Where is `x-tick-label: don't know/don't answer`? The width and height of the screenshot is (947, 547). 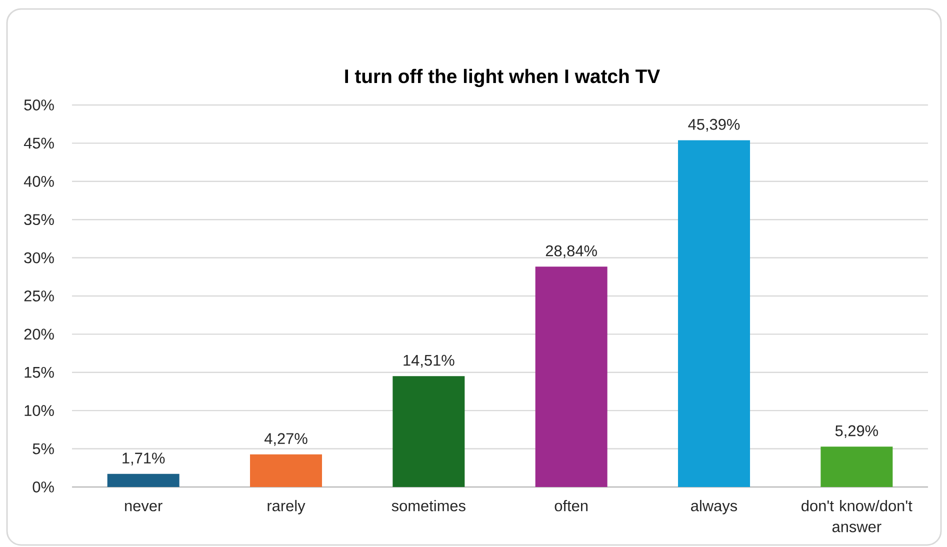
x-tick-label: don't know/don't answer is located at coordinates (857, 516).